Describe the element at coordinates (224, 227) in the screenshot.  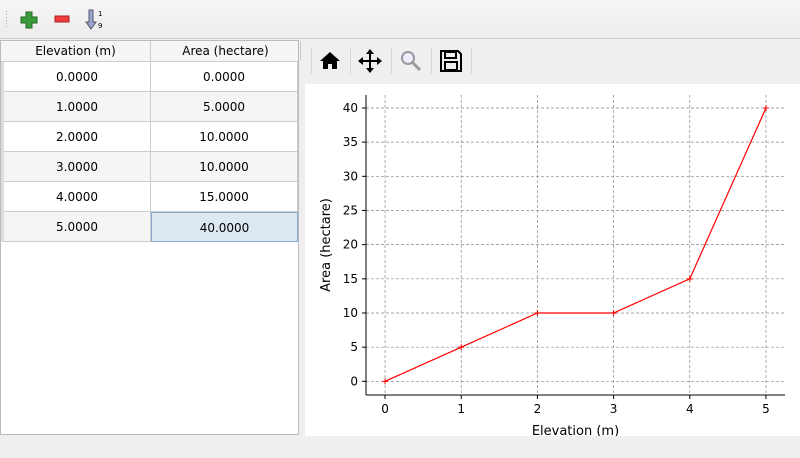
I see `area-cell: 40.0000` at that location.